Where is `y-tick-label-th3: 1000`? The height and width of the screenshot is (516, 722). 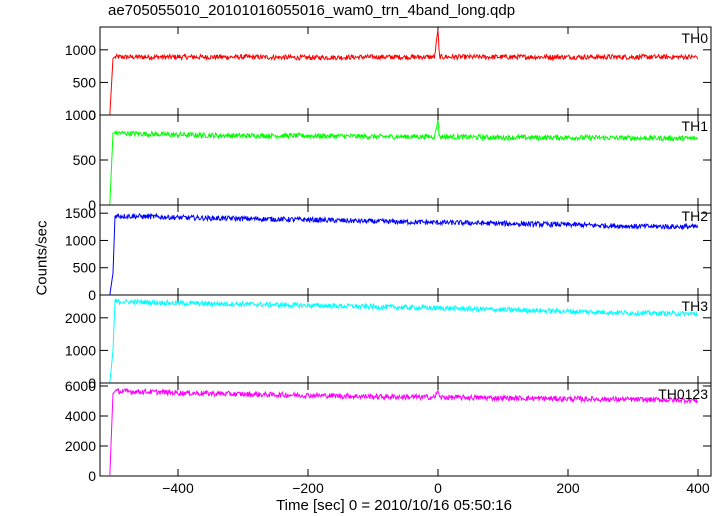 y-tick-label-th3: 1000 is located at coordinates (80, 350).